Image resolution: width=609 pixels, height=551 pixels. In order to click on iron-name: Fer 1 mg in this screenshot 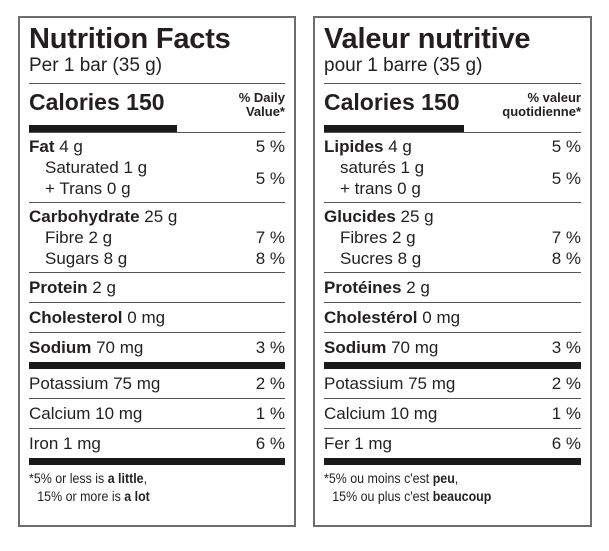, I will do `click(358, 443)`.